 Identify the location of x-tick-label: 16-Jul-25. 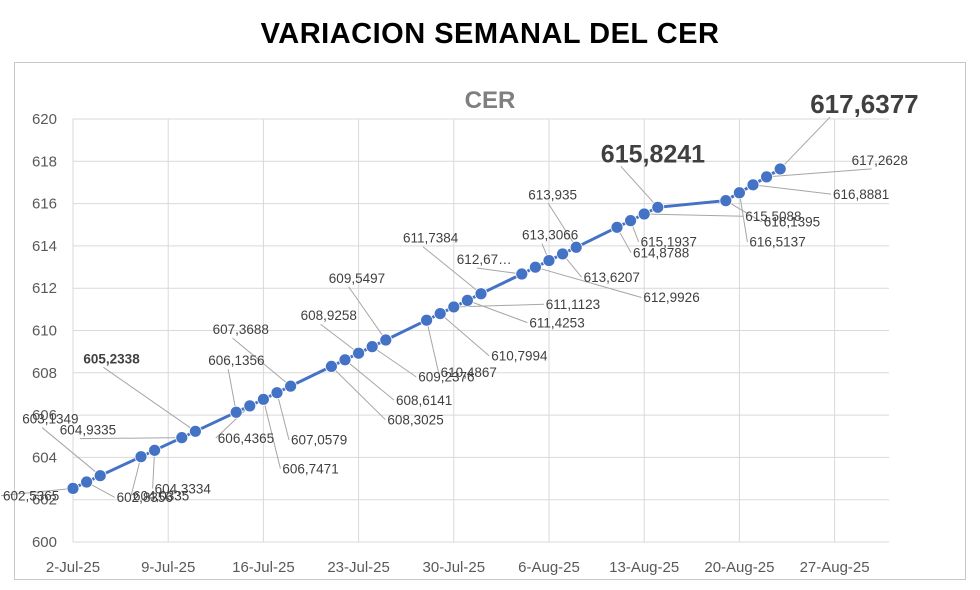
(263, 567).